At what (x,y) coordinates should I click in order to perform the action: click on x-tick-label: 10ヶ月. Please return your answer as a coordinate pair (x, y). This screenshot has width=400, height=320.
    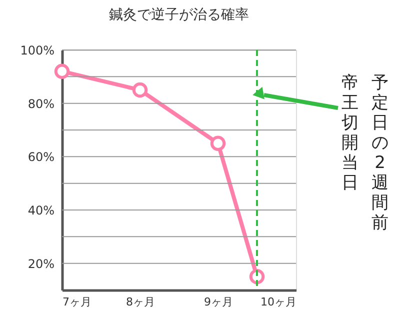
    Looking at the image, I should click on (278, 302).